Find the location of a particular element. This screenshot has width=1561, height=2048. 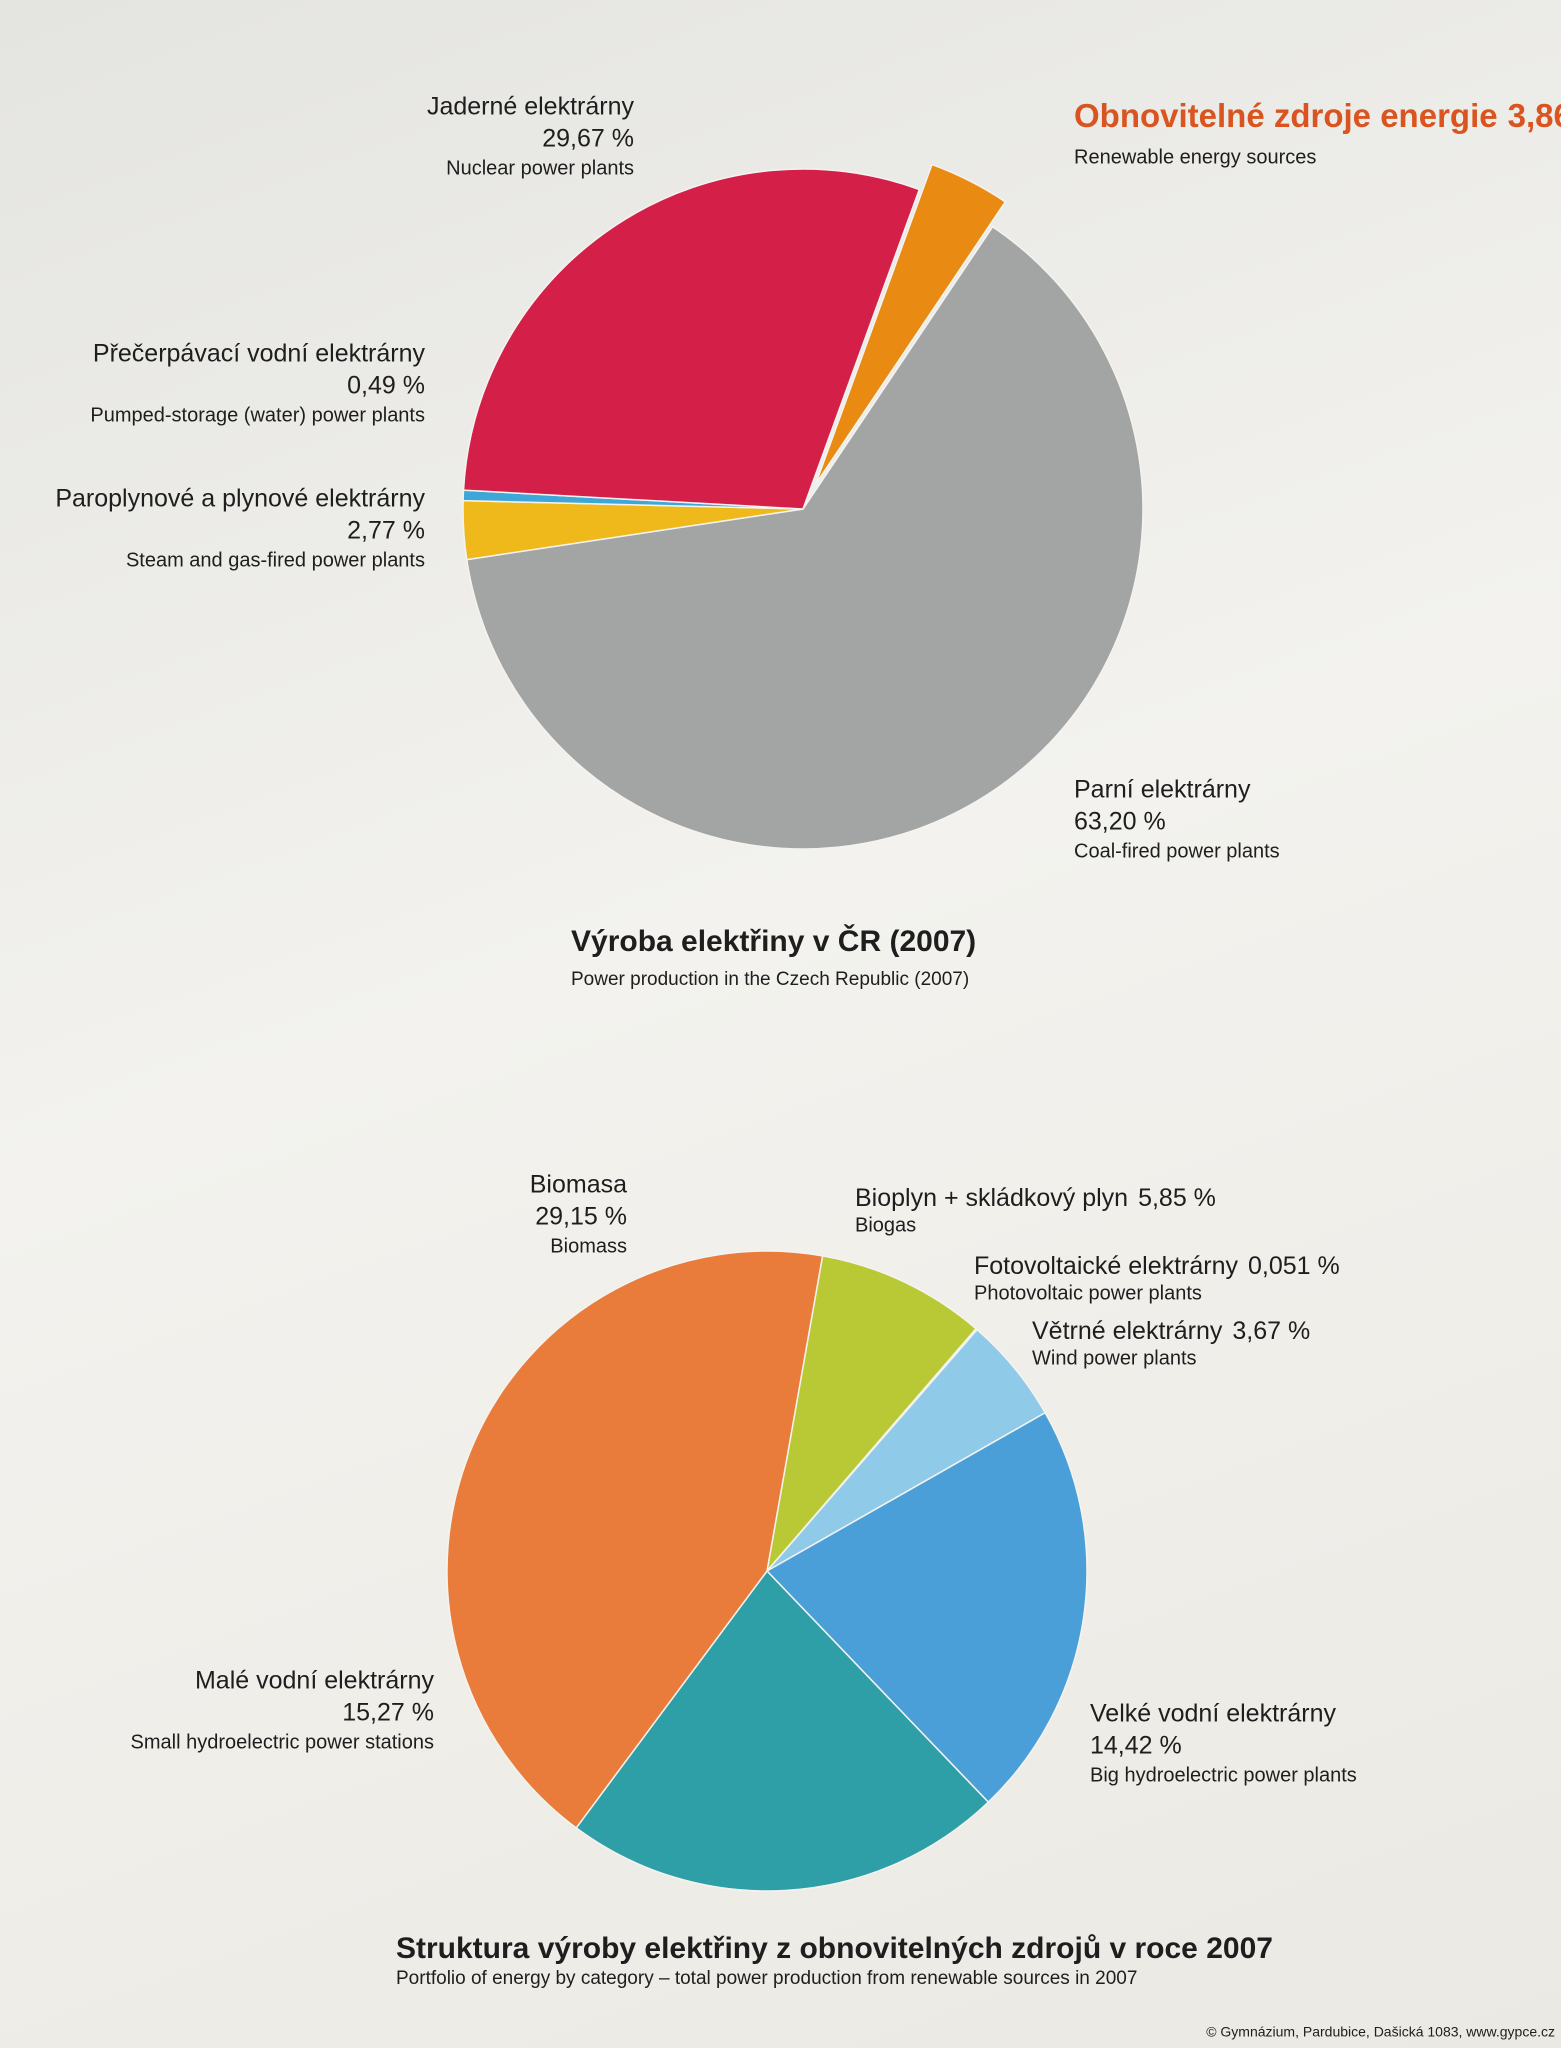

slice-label: Bioplyn + skládkový plyn 5,85 % is located at coordinates (1035, 1198).